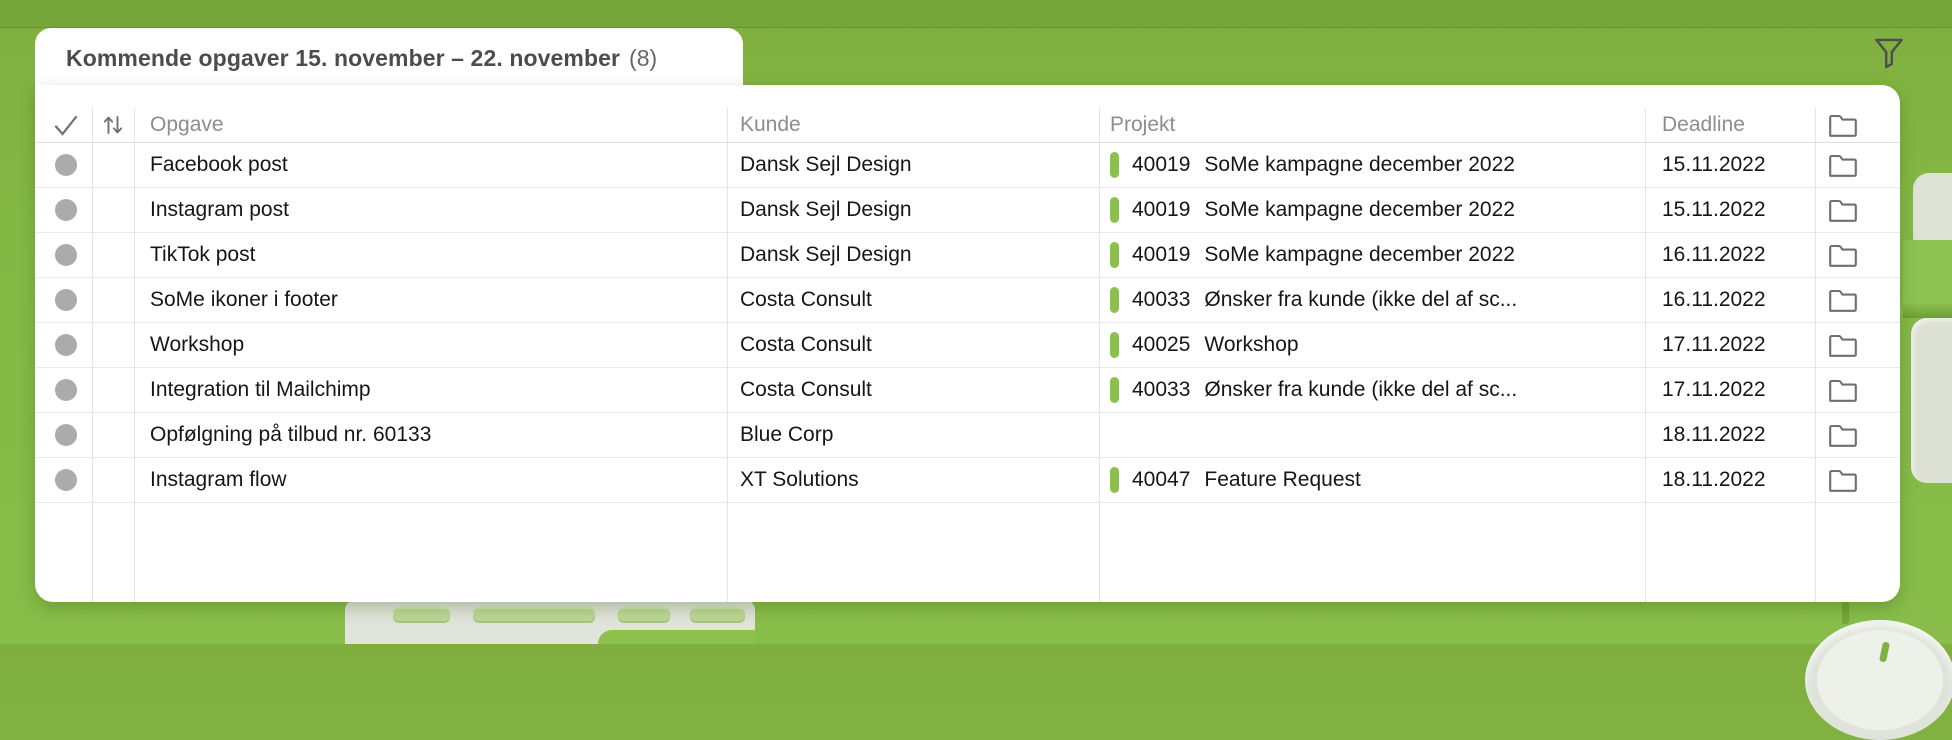  I want to click on clock-face, so click(1880, 680).